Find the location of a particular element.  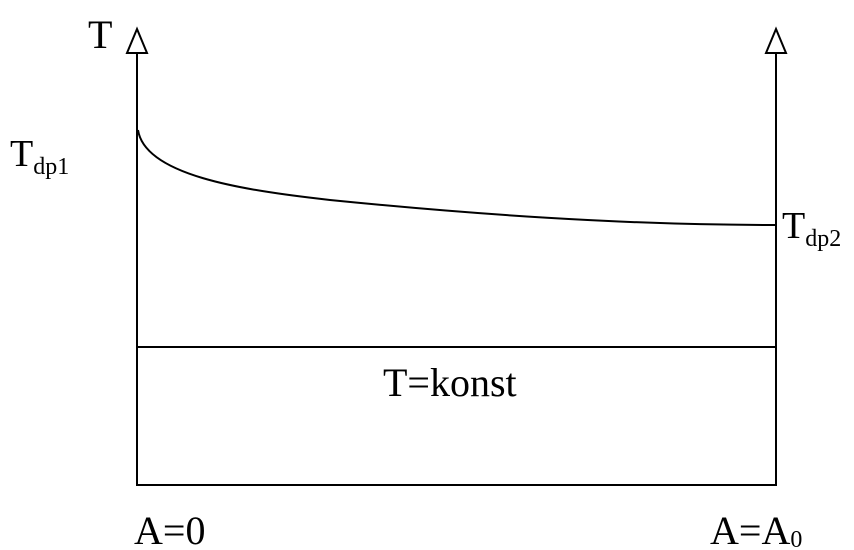

label-t-dp1-sub: dp1 is located at coordinates (51, 167).